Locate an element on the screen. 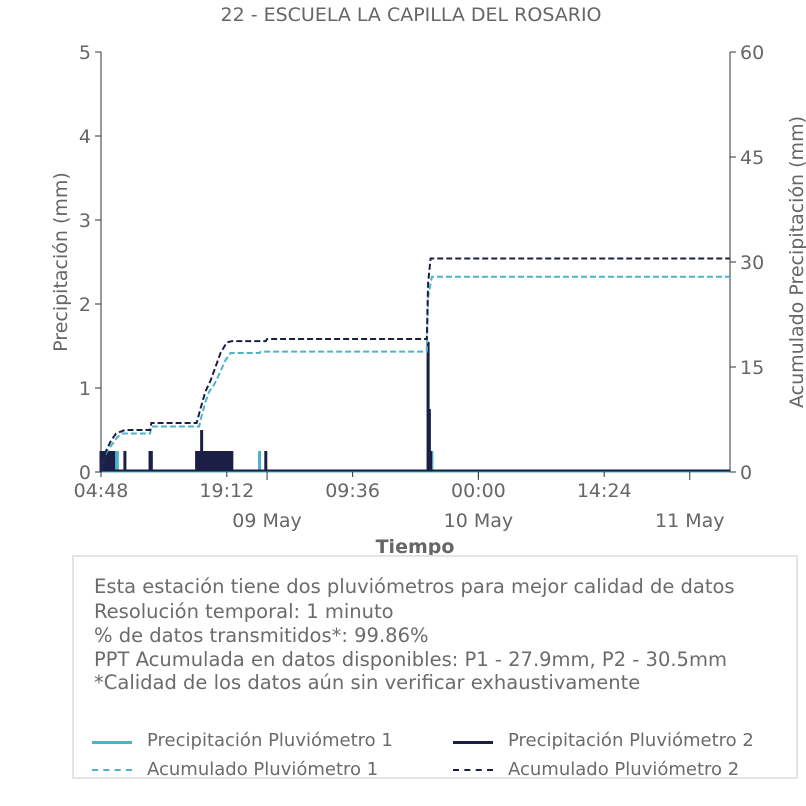 This screenshot has height=806, width=806. legend-swatch-p2-bar is located at coordinates (473, 742).